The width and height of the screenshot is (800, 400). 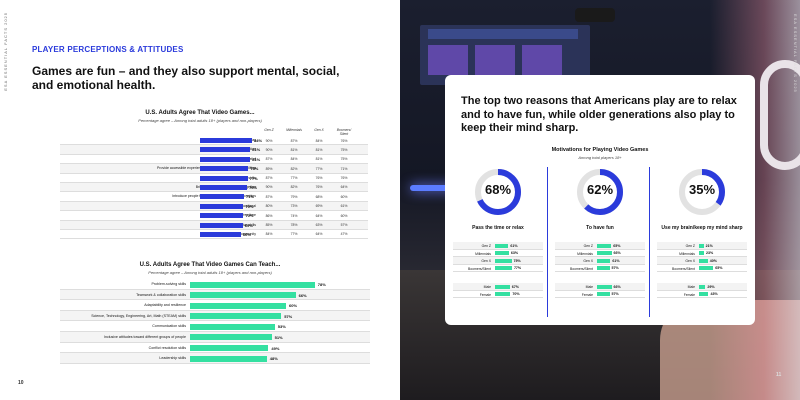 What do you see at coordinates (215, 305) in the screenshot?
I see `table-row: Adaptability and resilience 60%` at bounding box center [215, 305].